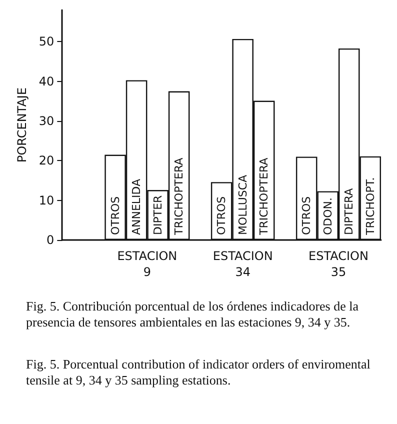 The height and width of the screenshot is (424, 397). What do you see at coordinates (147, 264) in the screenshot?
I see `text: ESTACION 9` at bounding box center [147, 264].